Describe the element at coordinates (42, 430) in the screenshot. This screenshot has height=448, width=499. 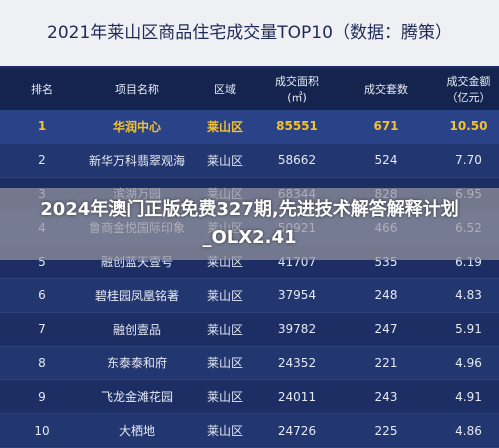
I see `table-cell: 10` at that location.